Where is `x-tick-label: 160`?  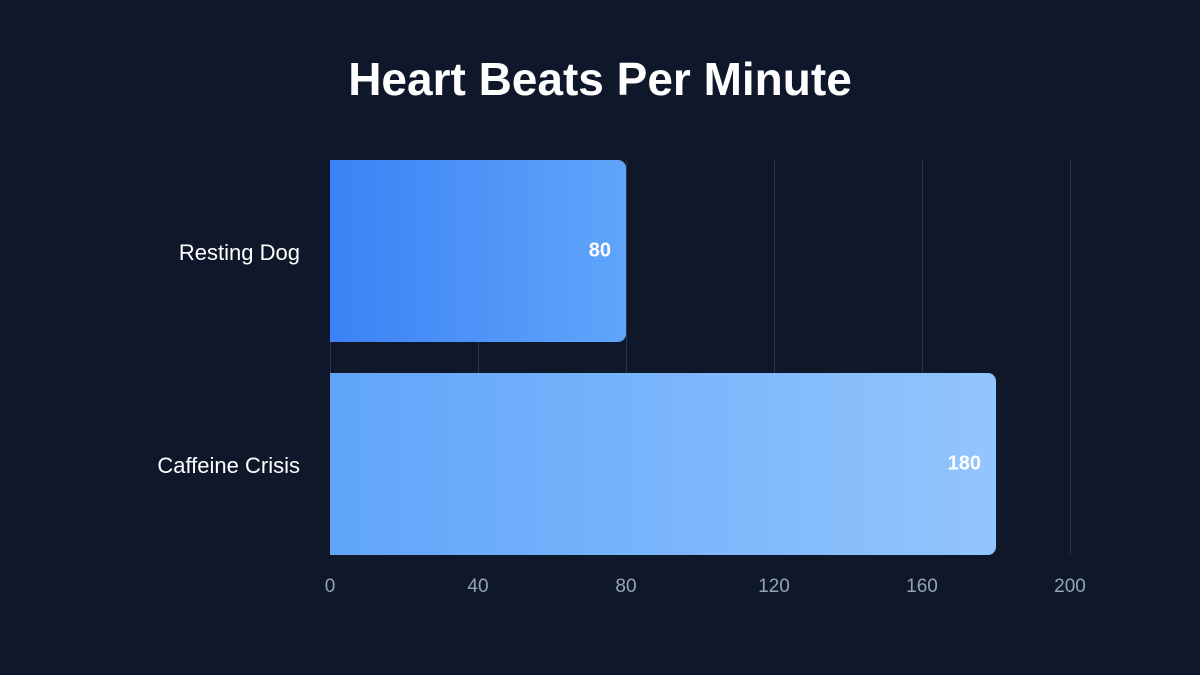
x-tick-label: 160 is located at coordinates (922, 586).